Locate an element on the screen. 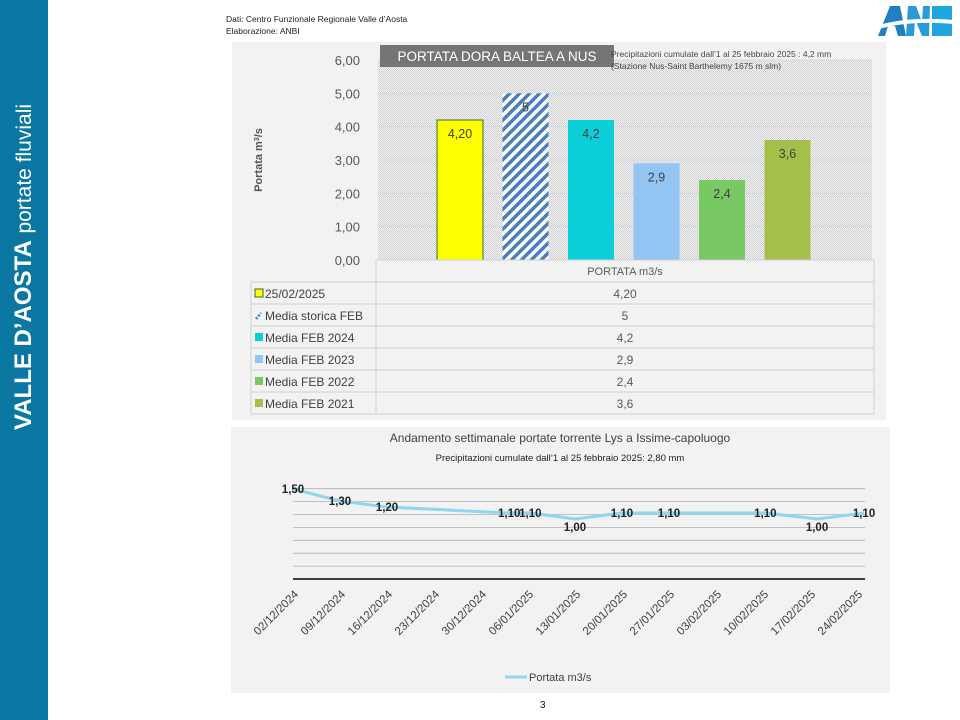  chart-title: PORTATA DORA BALTEA A NUS is located at coordinates (496, 56).